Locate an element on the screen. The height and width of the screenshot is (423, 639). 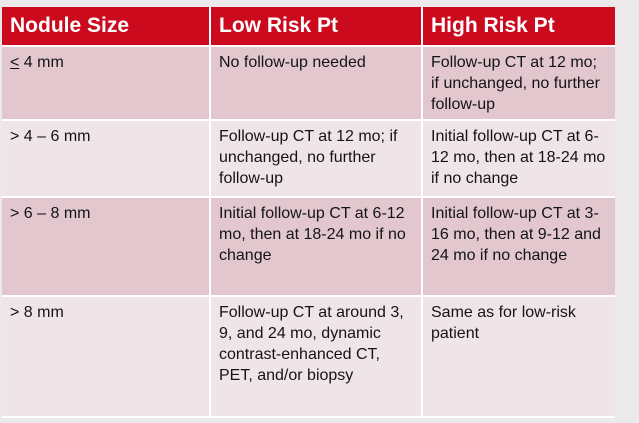
less-equal-symbol: < is located at coordinates (15, 62).